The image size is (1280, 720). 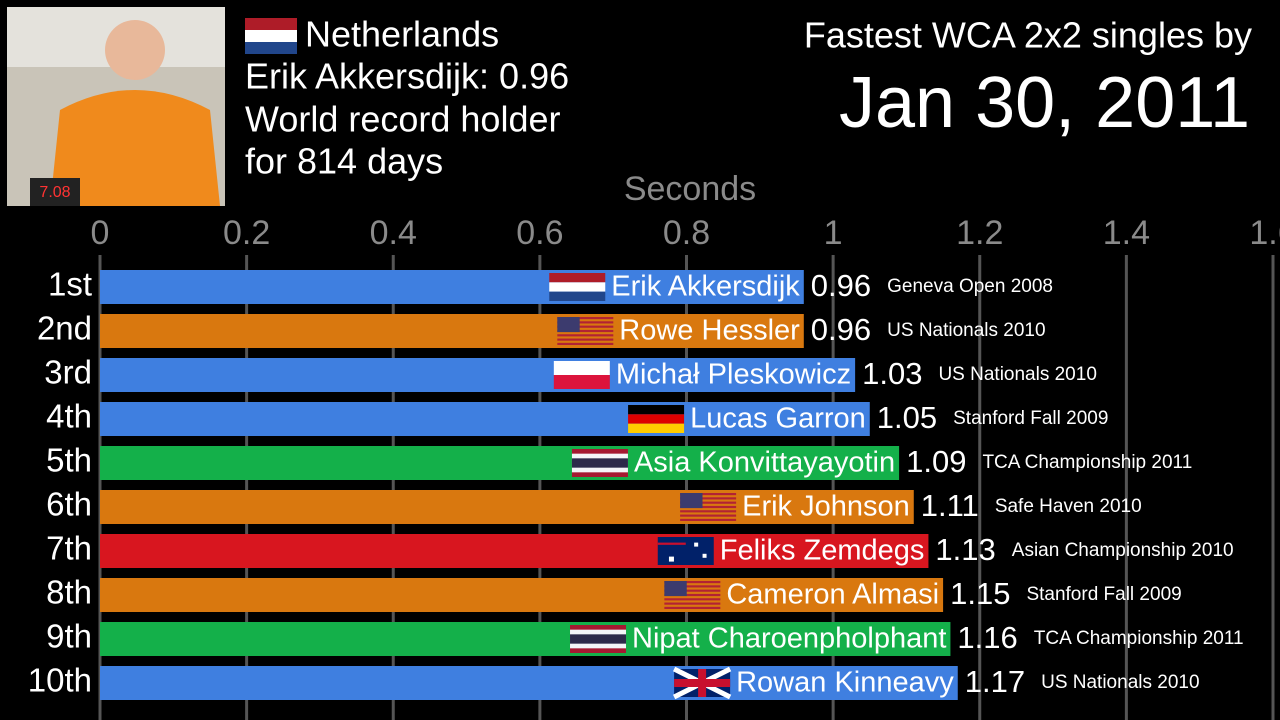 What do you see at coordinates (965, 549) in the screenshot?
I see `value-label: 1.13` at bounding box center [965, 549].